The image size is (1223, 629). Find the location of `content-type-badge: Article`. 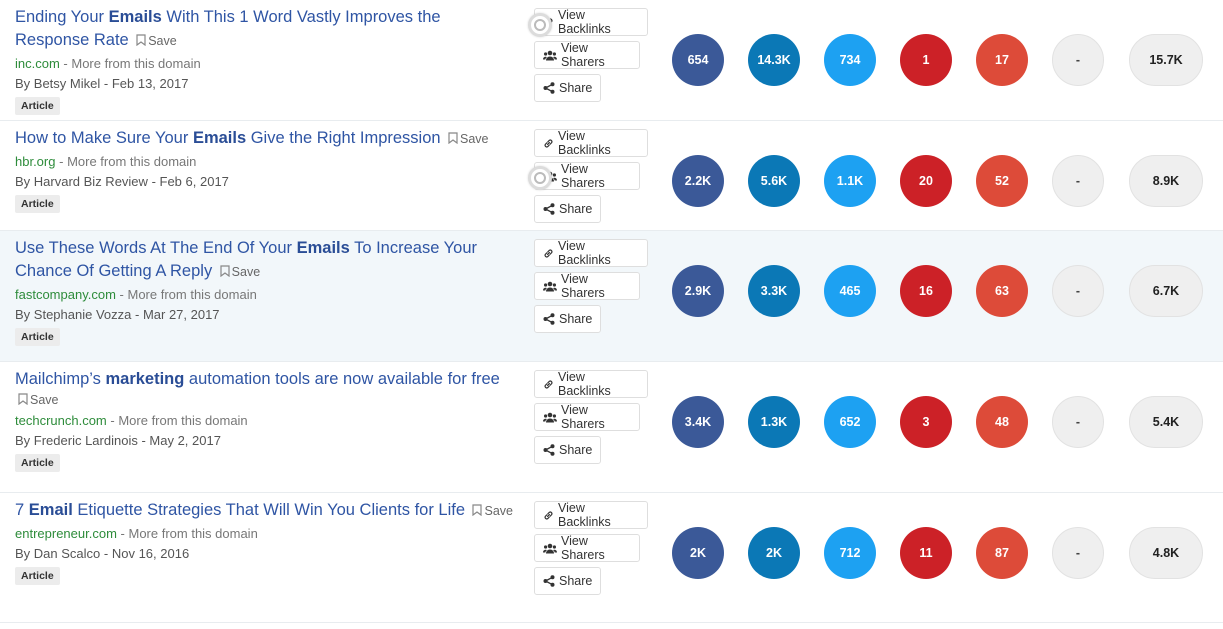

content-type-badge: Article is located at coordinates (37, 463).